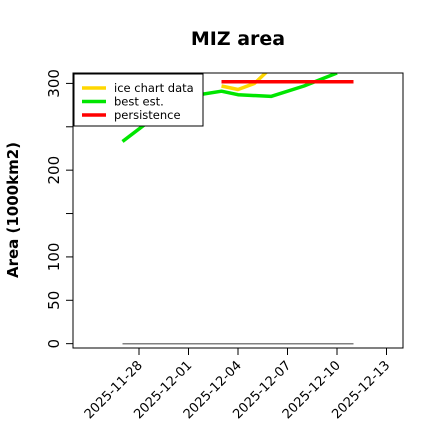  I want to click on y-tick-label: 50, so click(54, 300).